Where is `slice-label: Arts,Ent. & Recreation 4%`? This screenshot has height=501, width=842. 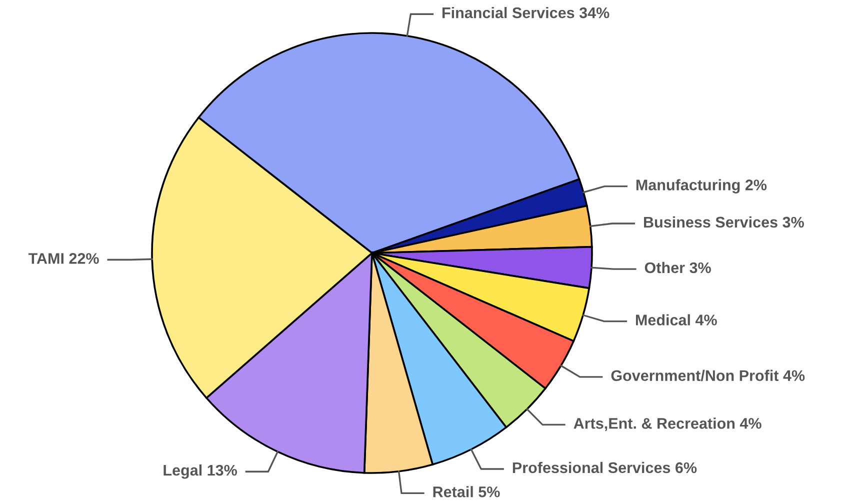 slice-label: Arts,Ent. & Recreation 4% is located at coordinates (668, 425).